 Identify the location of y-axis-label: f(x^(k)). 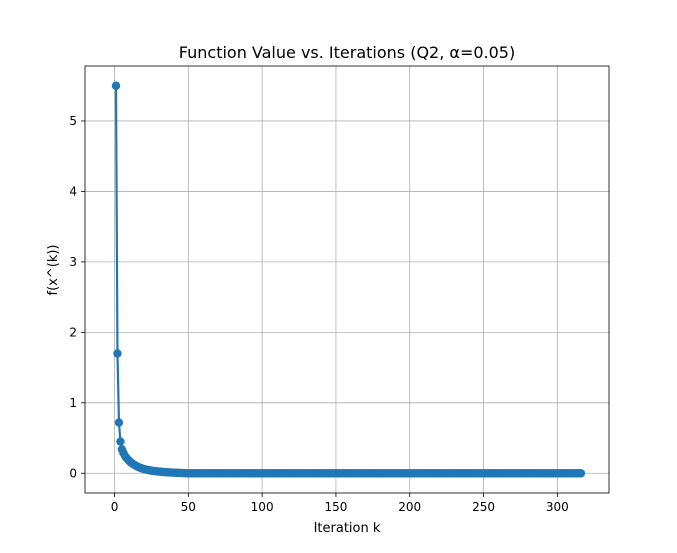
(53, 270).